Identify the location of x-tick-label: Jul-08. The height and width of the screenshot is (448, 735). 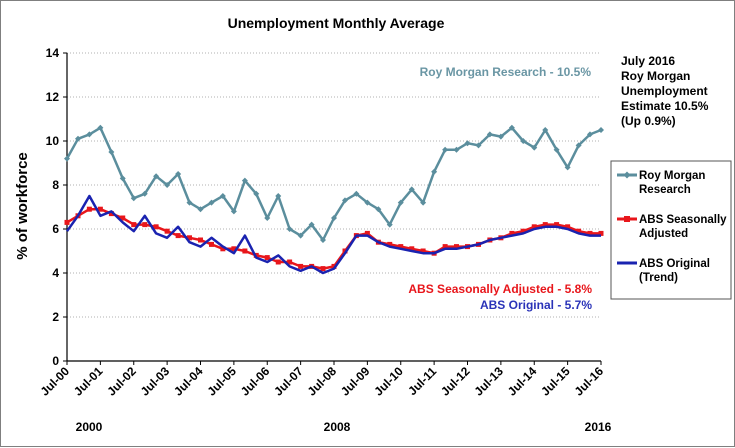
(322, 381).